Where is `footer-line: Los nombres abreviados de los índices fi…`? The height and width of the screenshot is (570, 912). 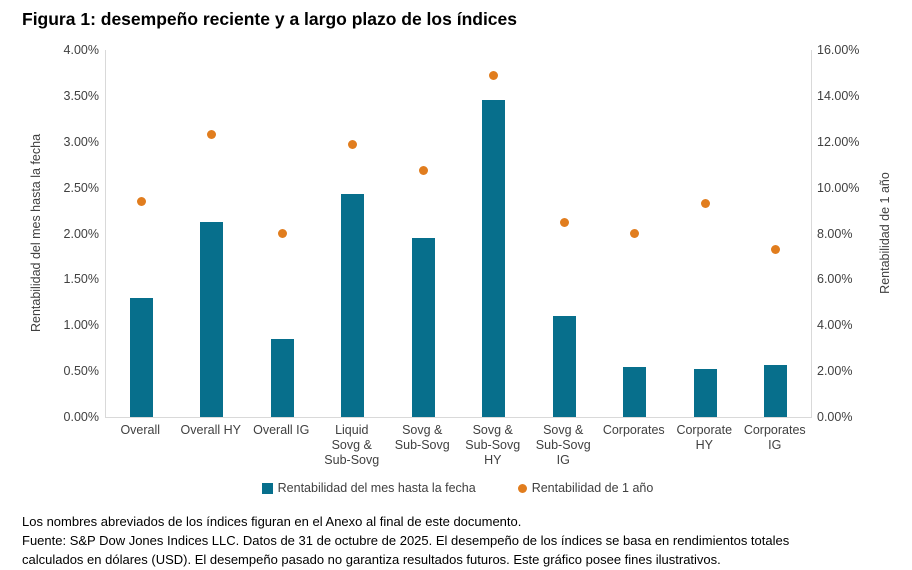
footer-line: Los nombres abreviados de los índices fi… is located at coordinates (272, 521).